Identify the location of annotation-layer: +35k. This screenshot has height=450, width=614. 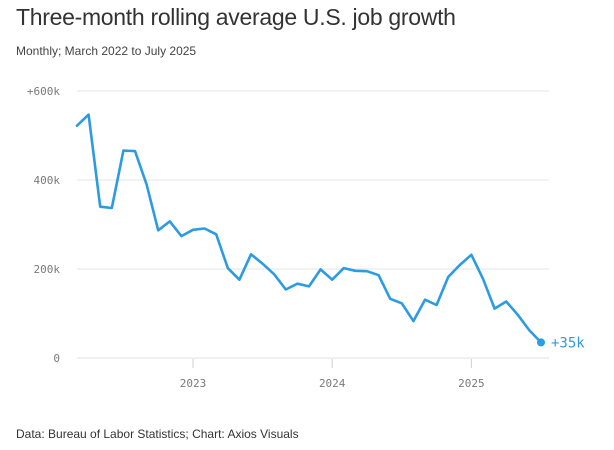
(561, 343).